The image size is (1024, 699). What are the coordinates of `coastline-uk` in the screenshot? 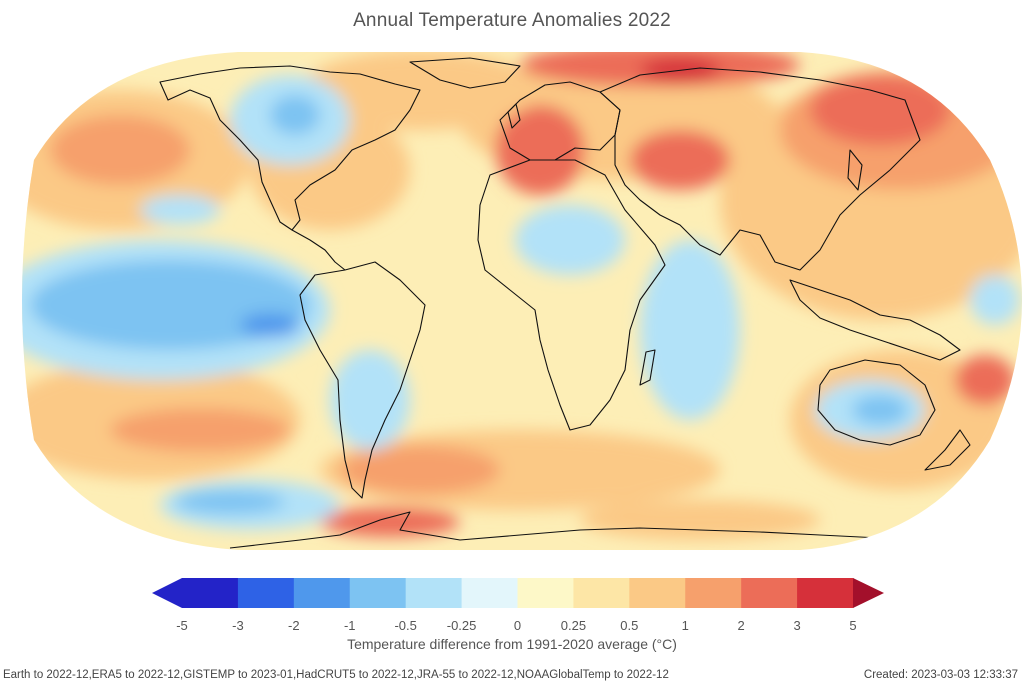 It's located at (514, 116).